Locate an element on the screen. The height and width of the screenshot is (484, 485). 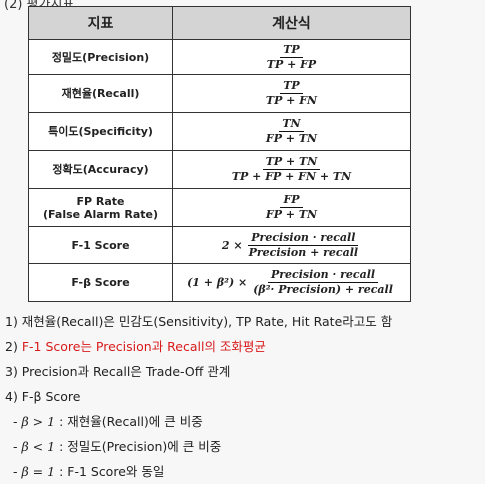
note-2-prefix: 2) is located at coordinates (13, 346).